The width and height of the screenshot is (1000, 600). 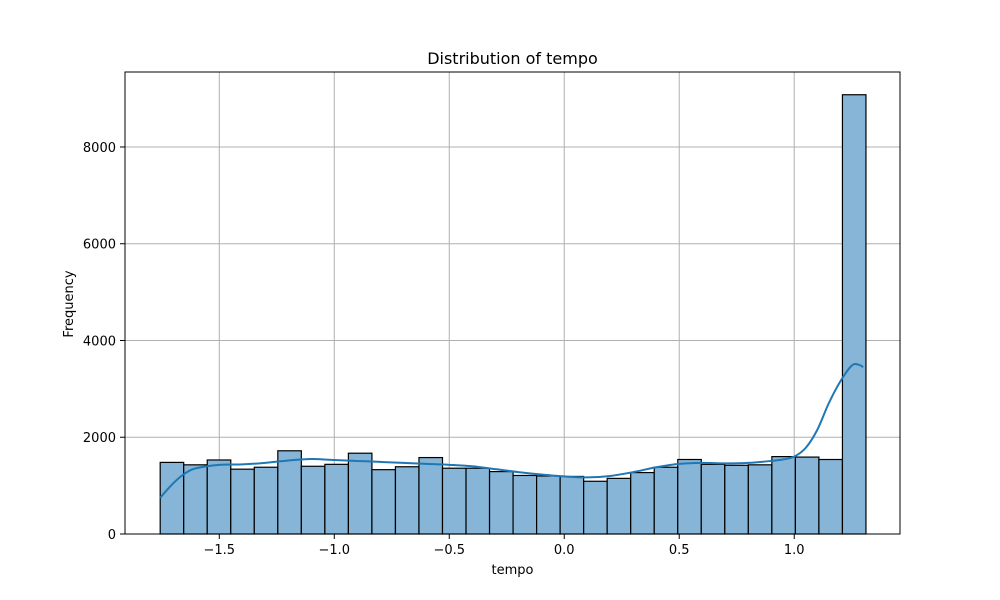 What do you see at coordinates (99, 245) in the screenshot?
I see `y-tick-label: 6000` at bounding box center [99, 245].